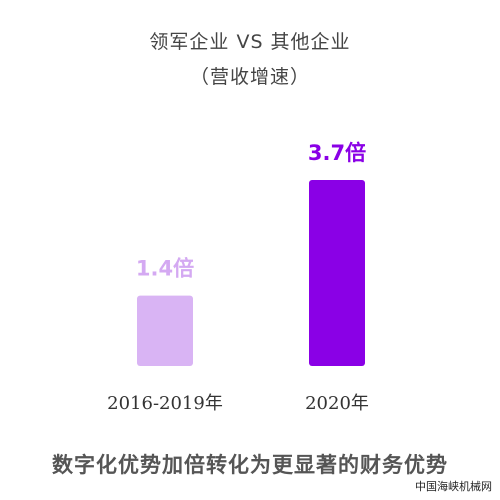 The height and width of the screenshot is (500, 500). Describe the element at coordinates (165, 269) in the screenshot. I see `bar-value-label-1: 1.4倍` at that location.